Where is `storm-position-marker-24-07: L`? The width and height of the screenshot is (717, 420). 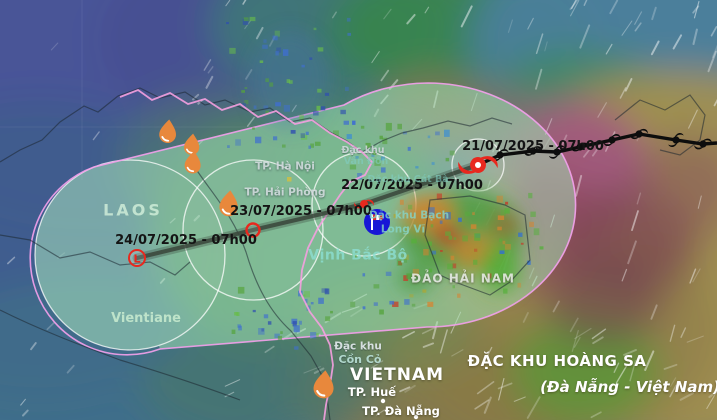
storm-position-marker-24-07: L is located at coordinates (137, 258).